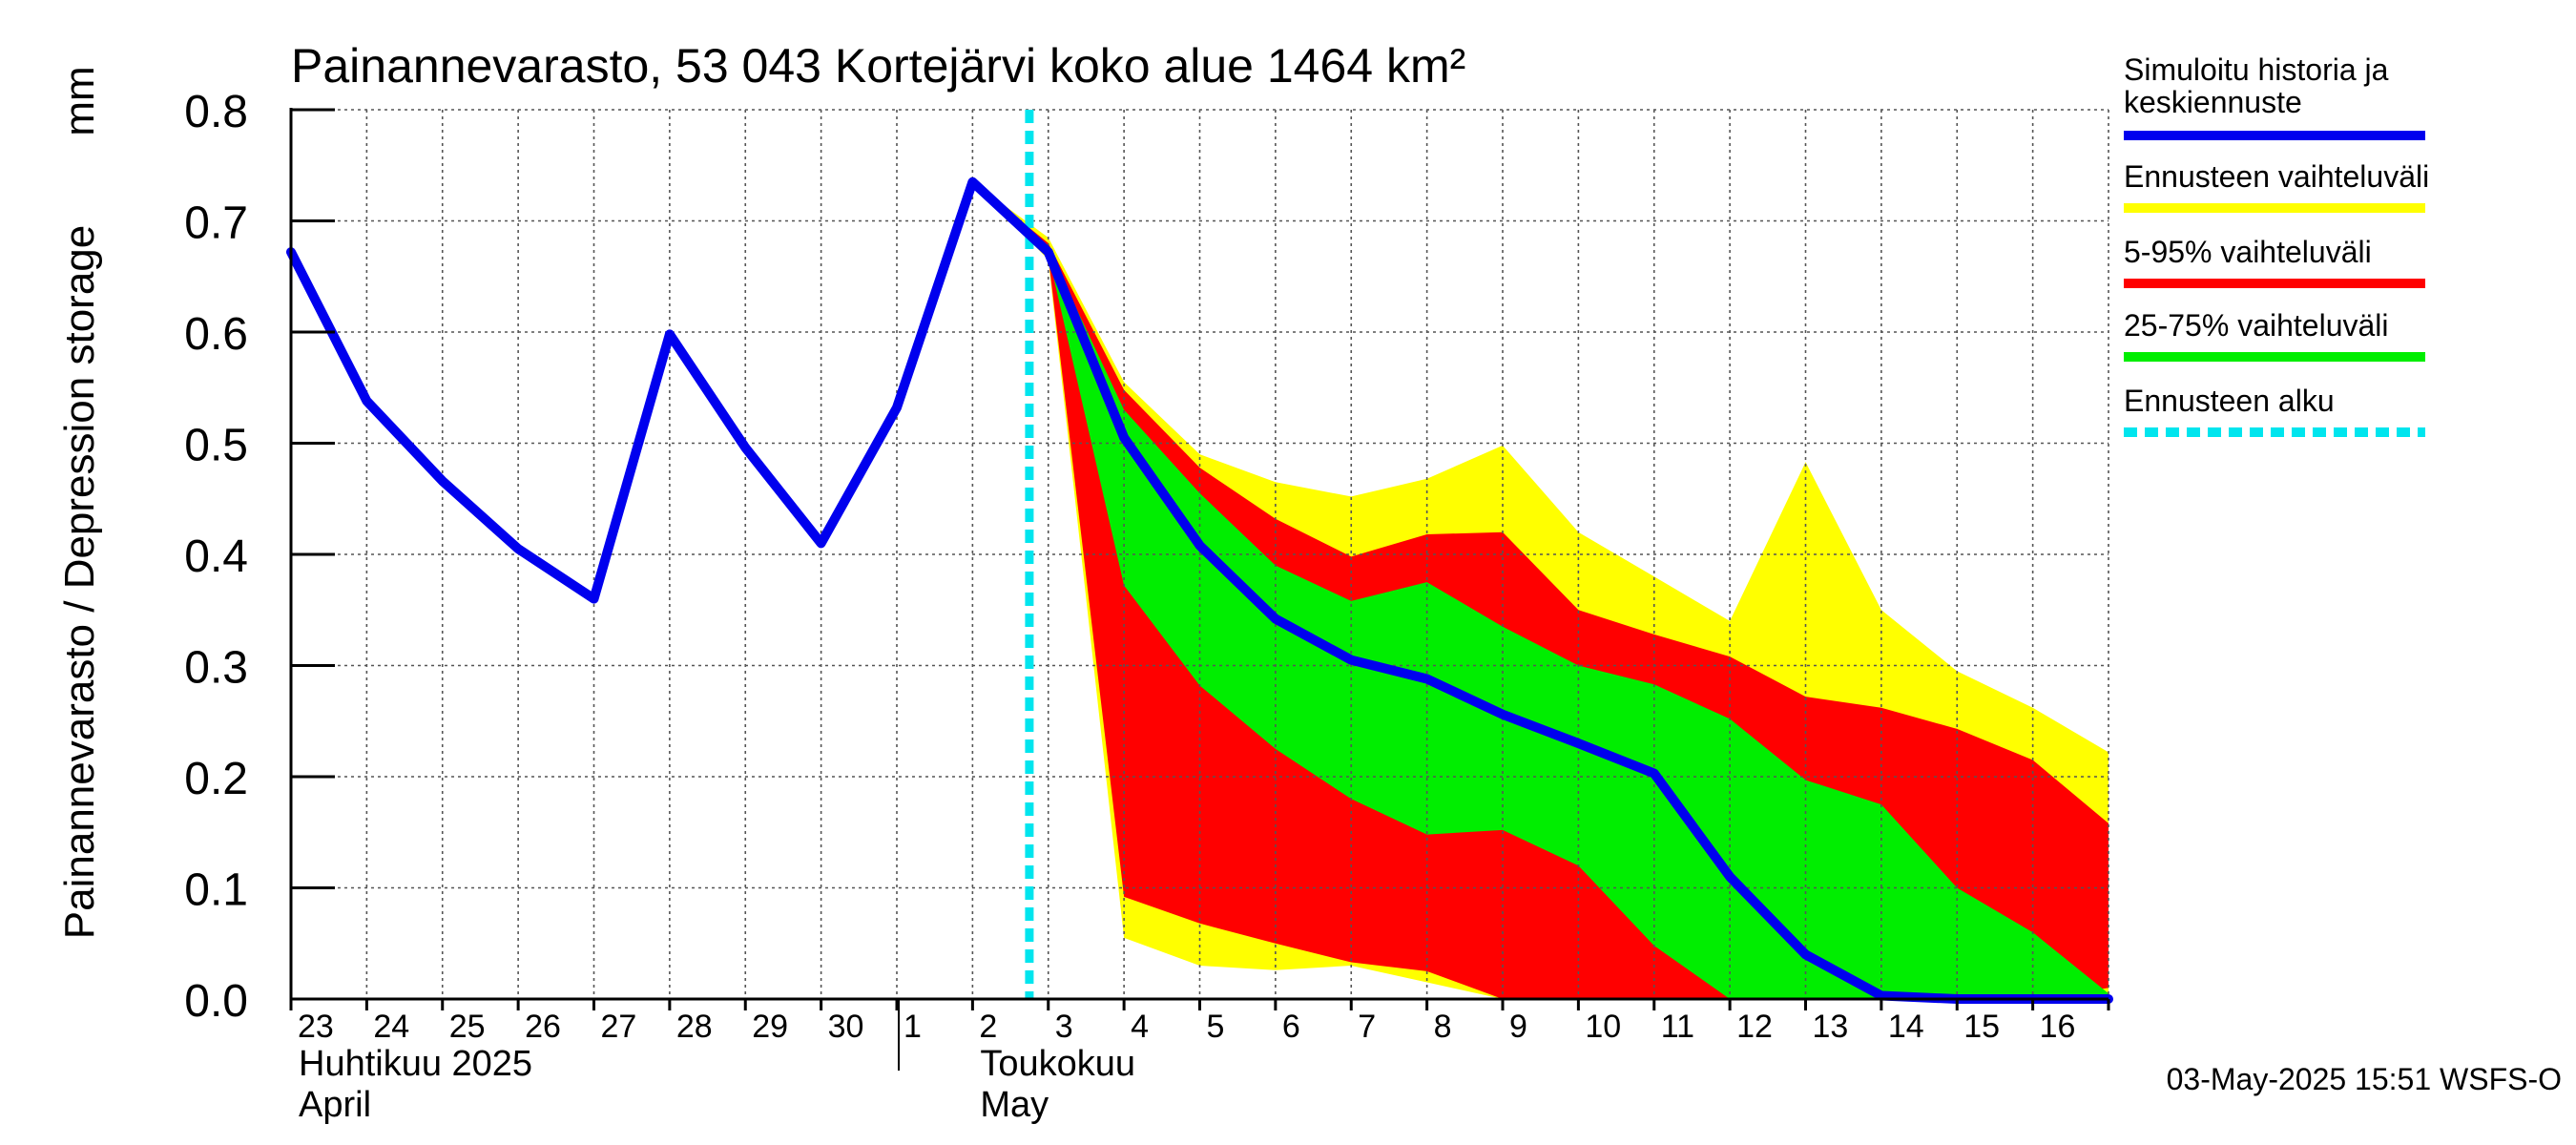 The width and height of the screenshot is (2576, 1145). What do you see at coordinates (1603, 1027) in the screenshot?
I see `x-tick-label: 10` at bounding box center [1603, 1027].